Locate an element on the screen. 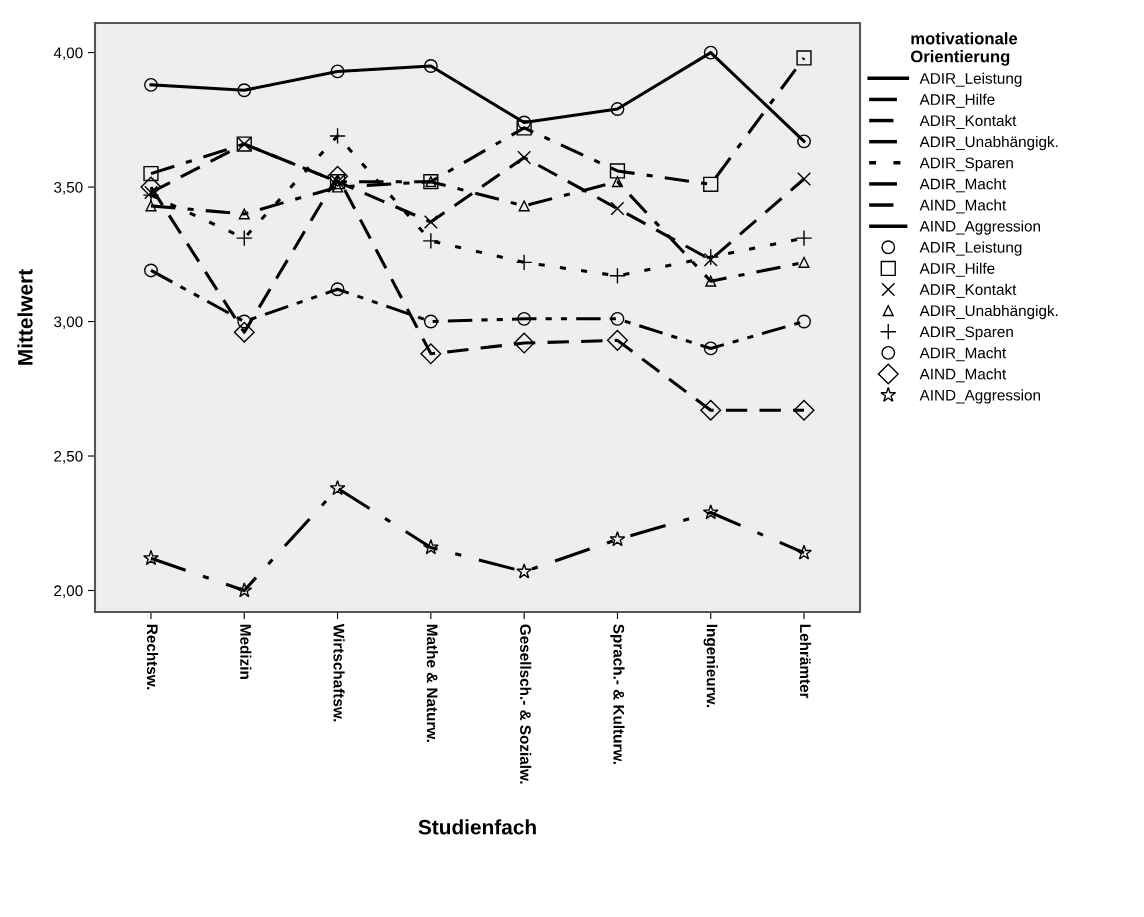 The image size is (1144, 917). x-tick-label: Rechtsw. is located at coordinates (152, 657).